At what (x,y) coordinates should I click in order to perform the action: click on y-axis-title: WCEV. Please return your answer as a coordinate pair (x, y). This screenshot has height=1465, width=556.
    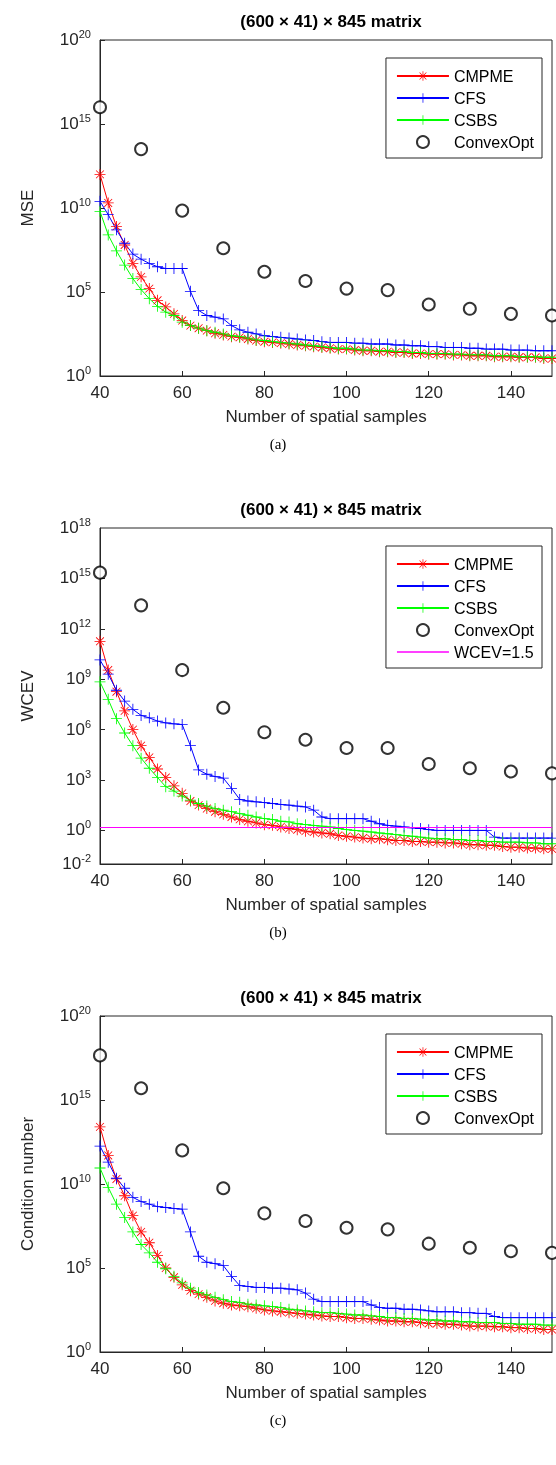
    Looking at the image, I should click on (27, 695).